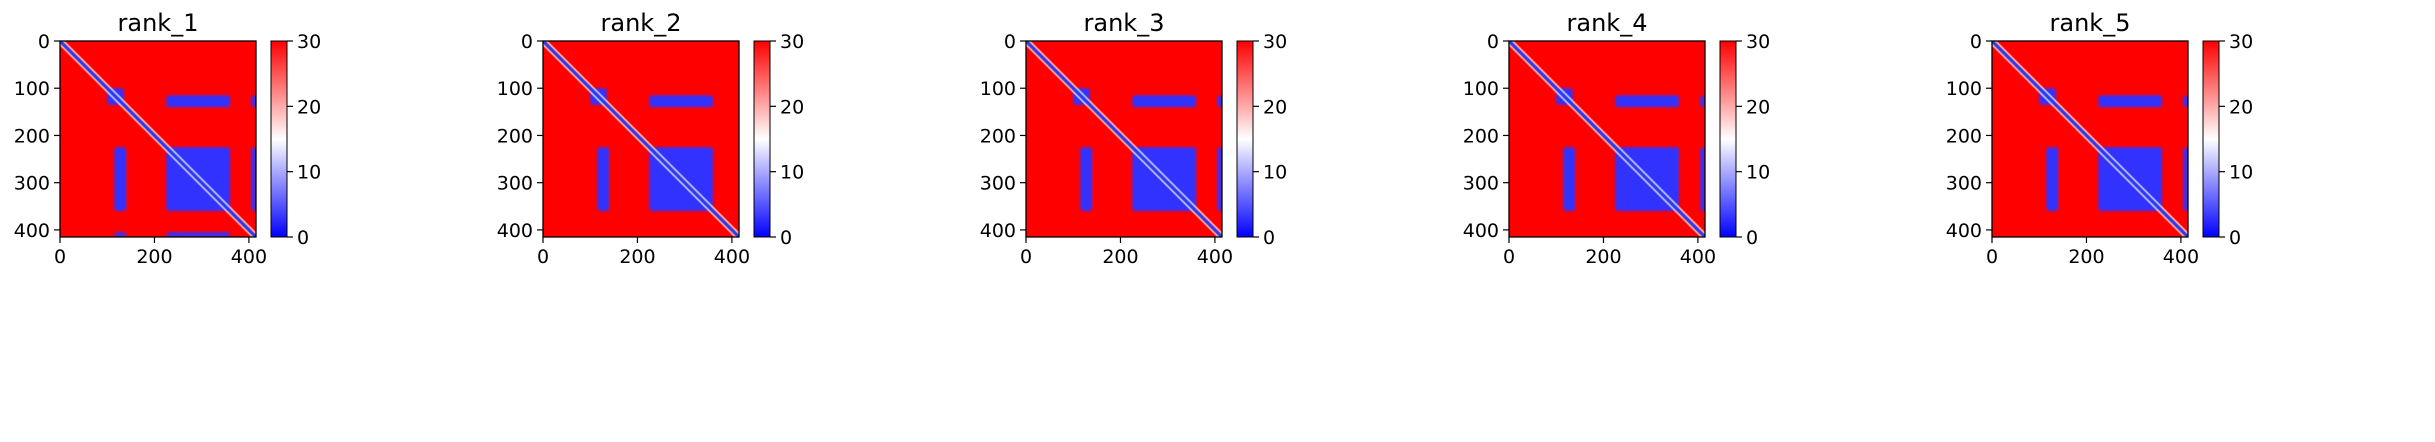 This screenshot has width=2435, height=442. What do you see at coordinates (1124, 23) in the screenshot?
I see `panel-title: rank_3` at bounding box center [1124, 23].